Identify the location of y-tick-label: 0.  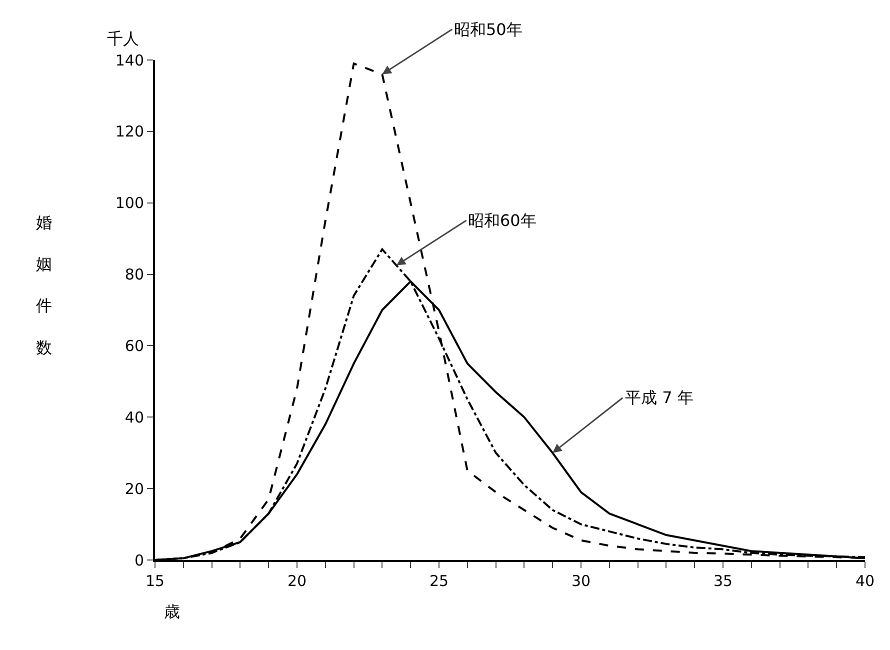
(139, 560).